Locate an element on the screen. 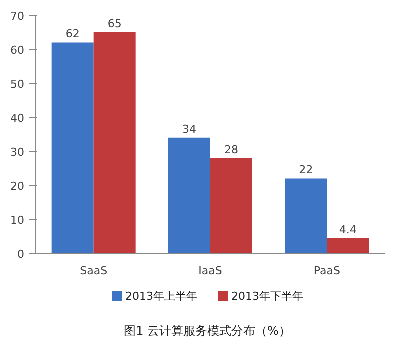  data-label: 22 is located at coordinates (306, 170).